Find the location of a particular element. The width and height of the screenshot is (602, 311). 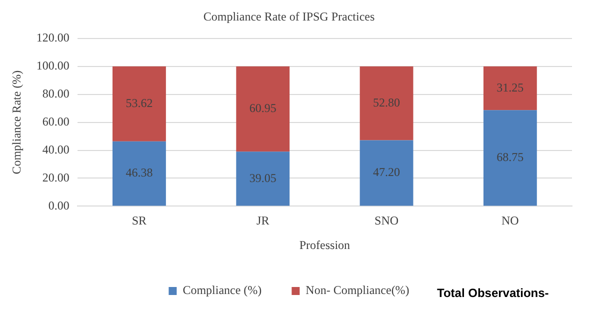

legend-label: Compliance (%) is located at coordinates (222, 290).